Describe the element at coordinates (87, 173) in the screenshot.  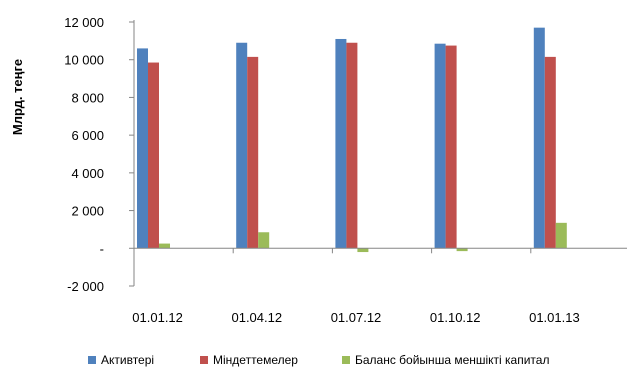
I see `y-tick-label: 4 000` at that location.